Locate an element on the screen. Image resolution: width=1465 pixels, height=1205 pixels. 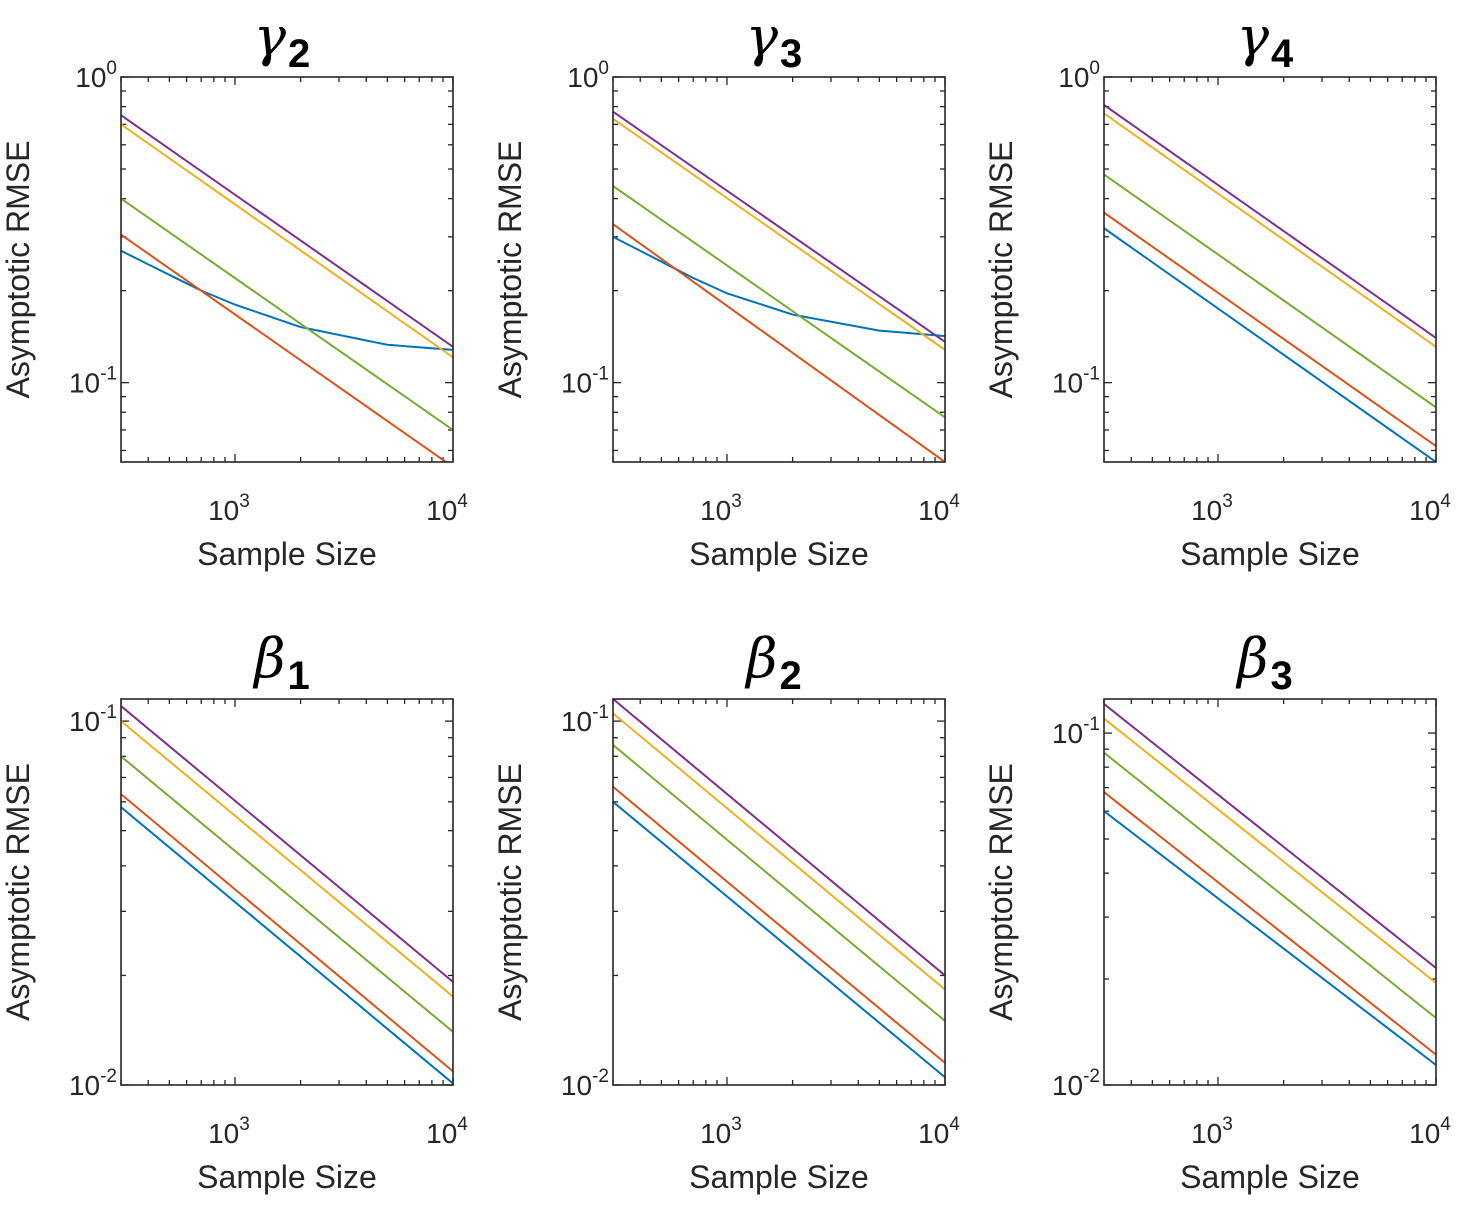
title-subscript: 4 is located at coordinates (1282, 54).